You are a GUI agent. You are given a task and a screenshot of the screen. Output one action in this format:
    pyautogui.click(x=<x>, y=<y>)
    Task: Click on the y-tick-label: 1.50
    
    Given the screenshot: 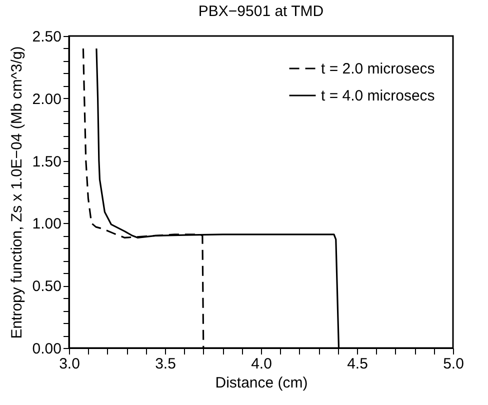 What is the action you would take?
    pyautogui.click(x=47, y=161)
    